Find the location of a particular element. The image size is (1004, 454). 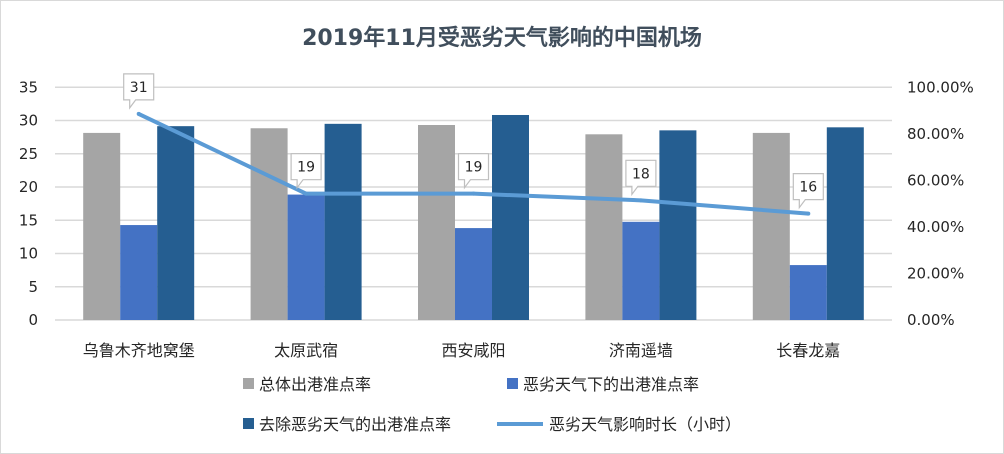

left-axis-tick-label: 25 is located at coordinates (28, 154).